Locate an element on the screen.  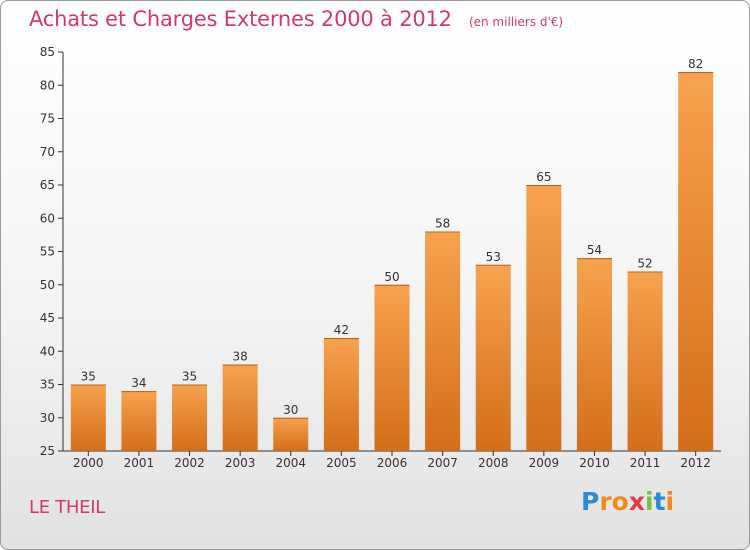
y-tick-label: 35 is located at coordinates (47, 385).